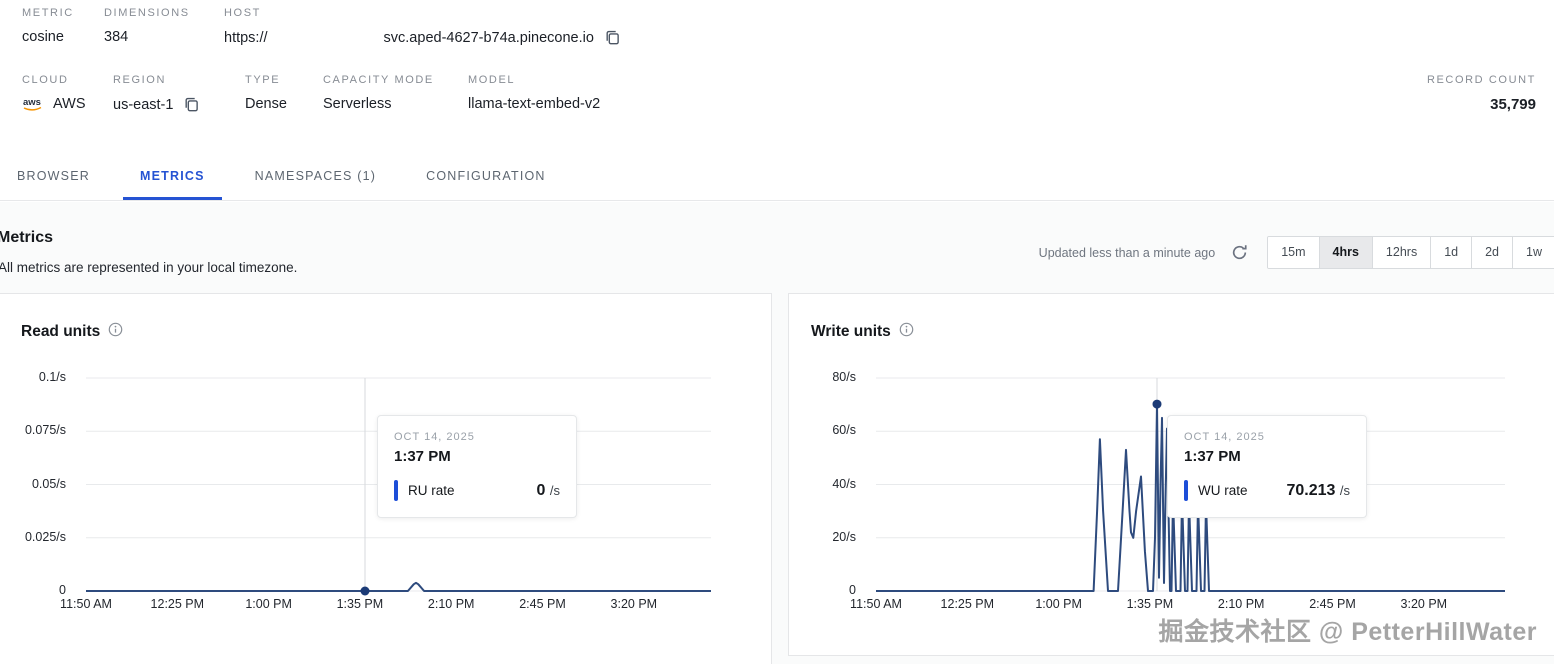 This screenshot has height=664, width=1554. Describe the element at coordinates (54, 93) in the screenshot. I see `meta-cloud: CLOUD aws AWS` at that location.